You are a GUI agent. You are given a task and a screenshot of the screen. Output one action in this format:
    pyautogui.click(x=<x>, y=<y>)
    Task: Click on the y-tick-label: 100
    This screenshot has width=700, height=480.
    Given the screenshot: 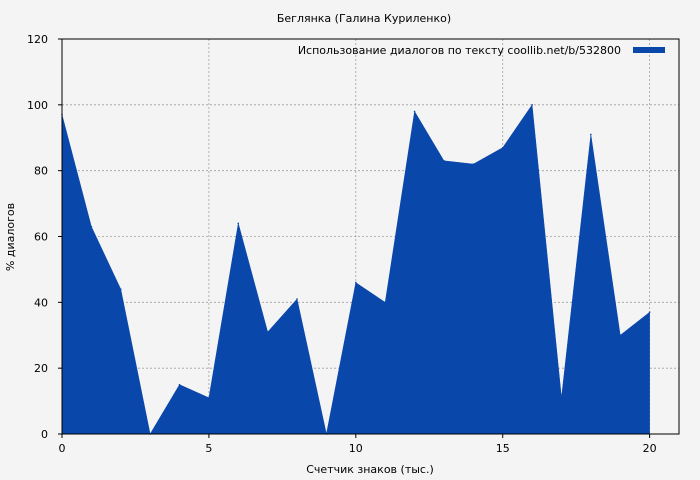 What is the action you would take?
    pyautogui.click(x=37, y=105)
    